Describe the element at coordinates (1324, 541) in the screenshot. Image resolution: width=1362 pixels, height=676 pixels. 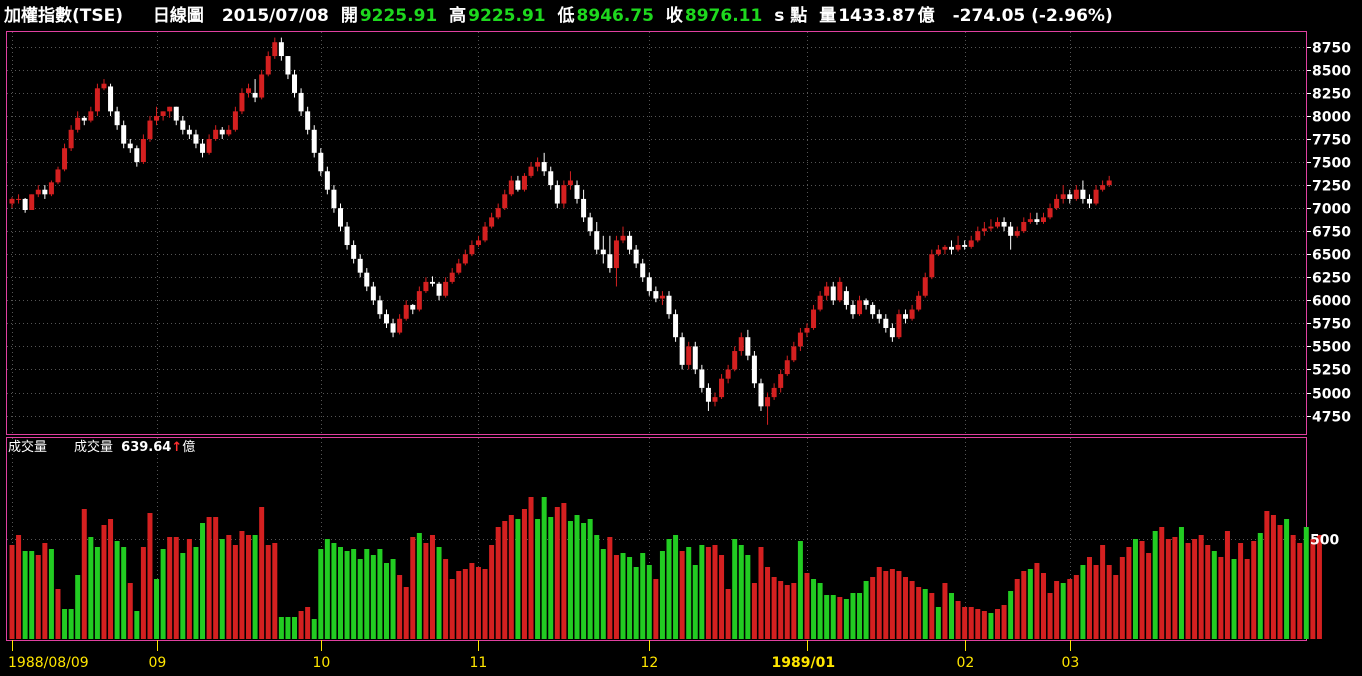
I see `volume-tick-label: 500` at that location.